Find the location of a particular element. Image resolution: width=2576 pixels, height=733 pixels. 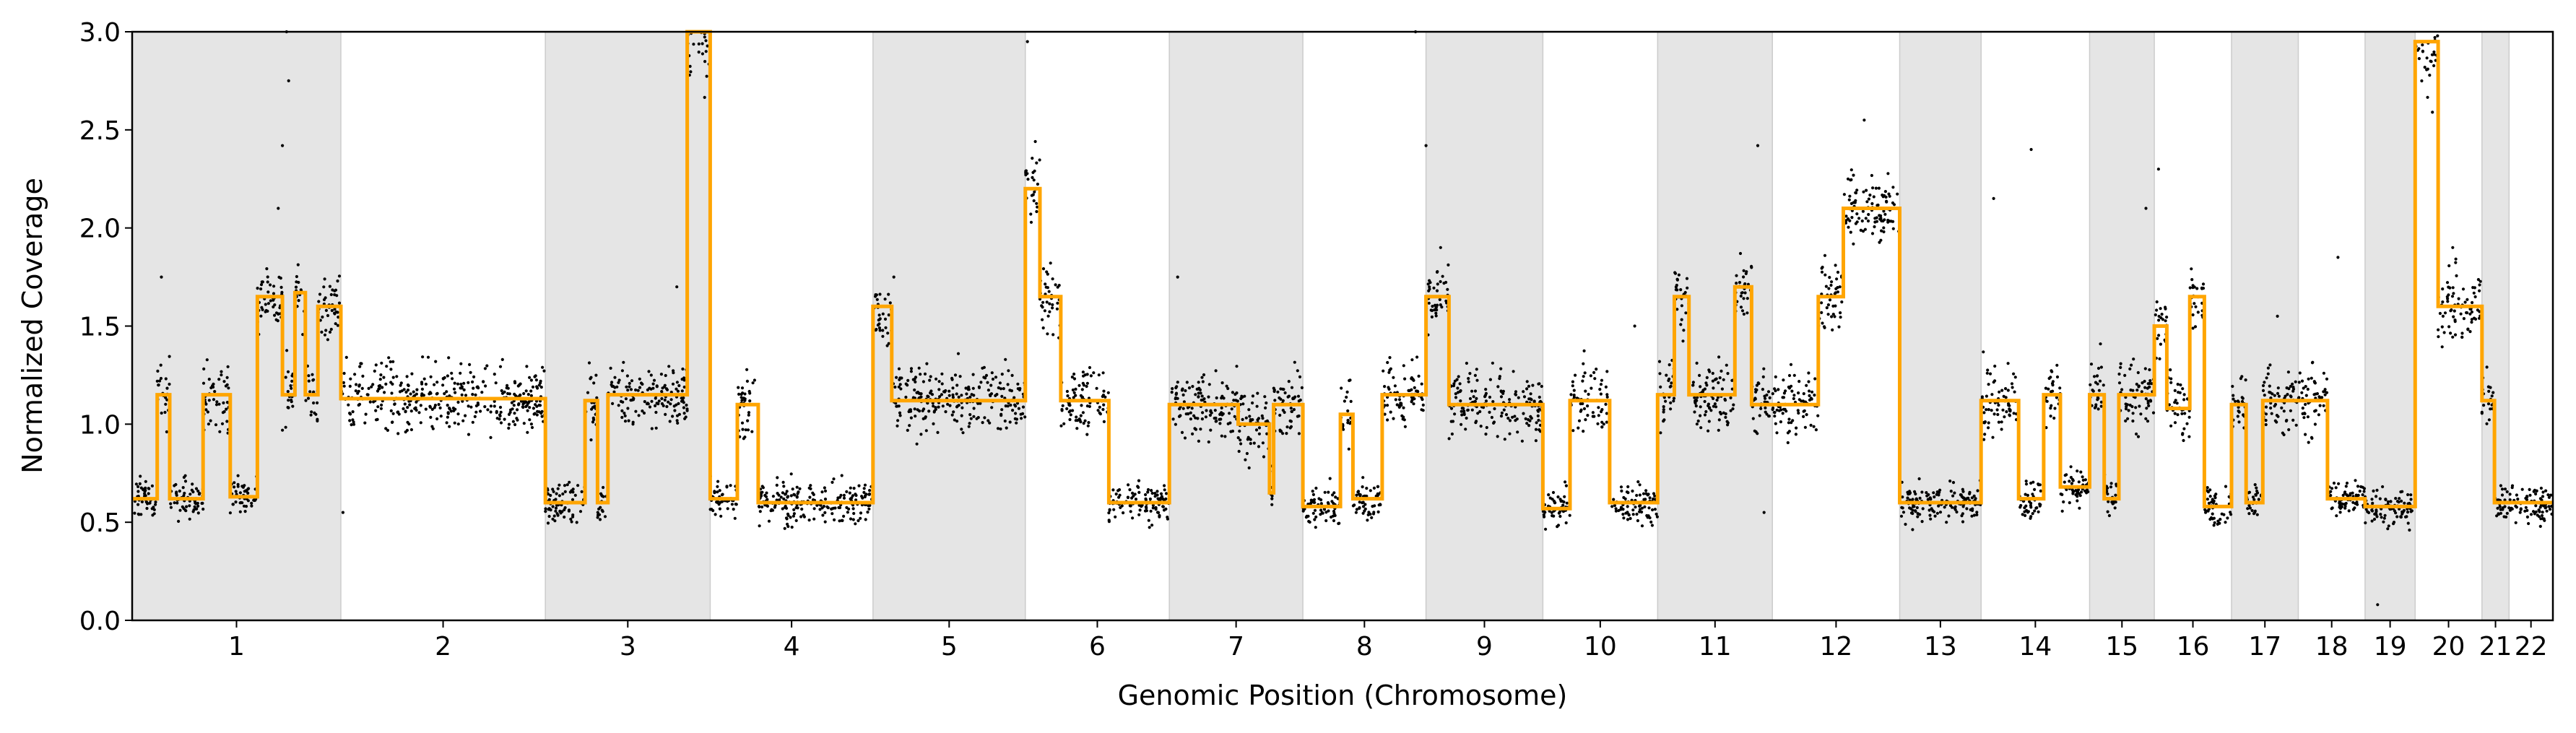

y-tick-label: 3.0 is located at coordinates (100, 33).